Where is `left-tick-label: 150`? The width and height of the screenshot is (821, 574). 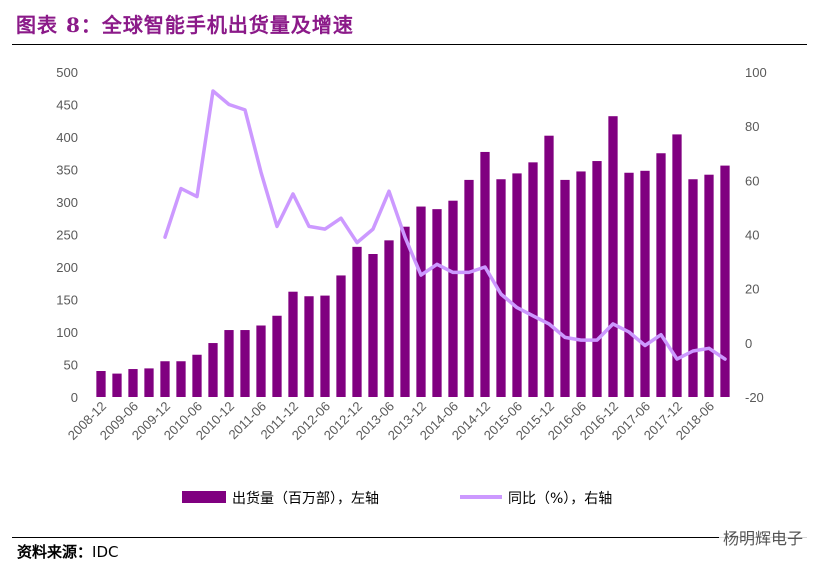
left-tick-label: 150 is located at coordinates (67, 300).